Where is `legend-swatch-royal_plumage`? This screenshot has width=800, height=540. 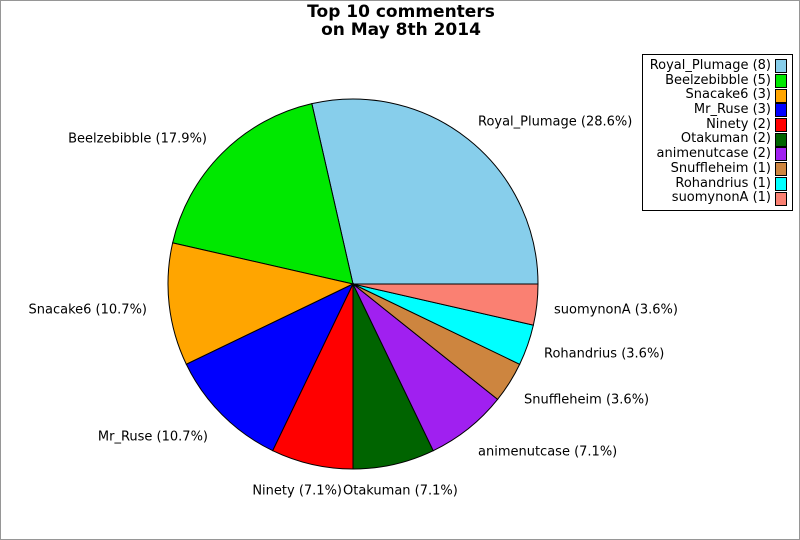
legend-swatch-royal_plumage is located at coordinates (781, 66).